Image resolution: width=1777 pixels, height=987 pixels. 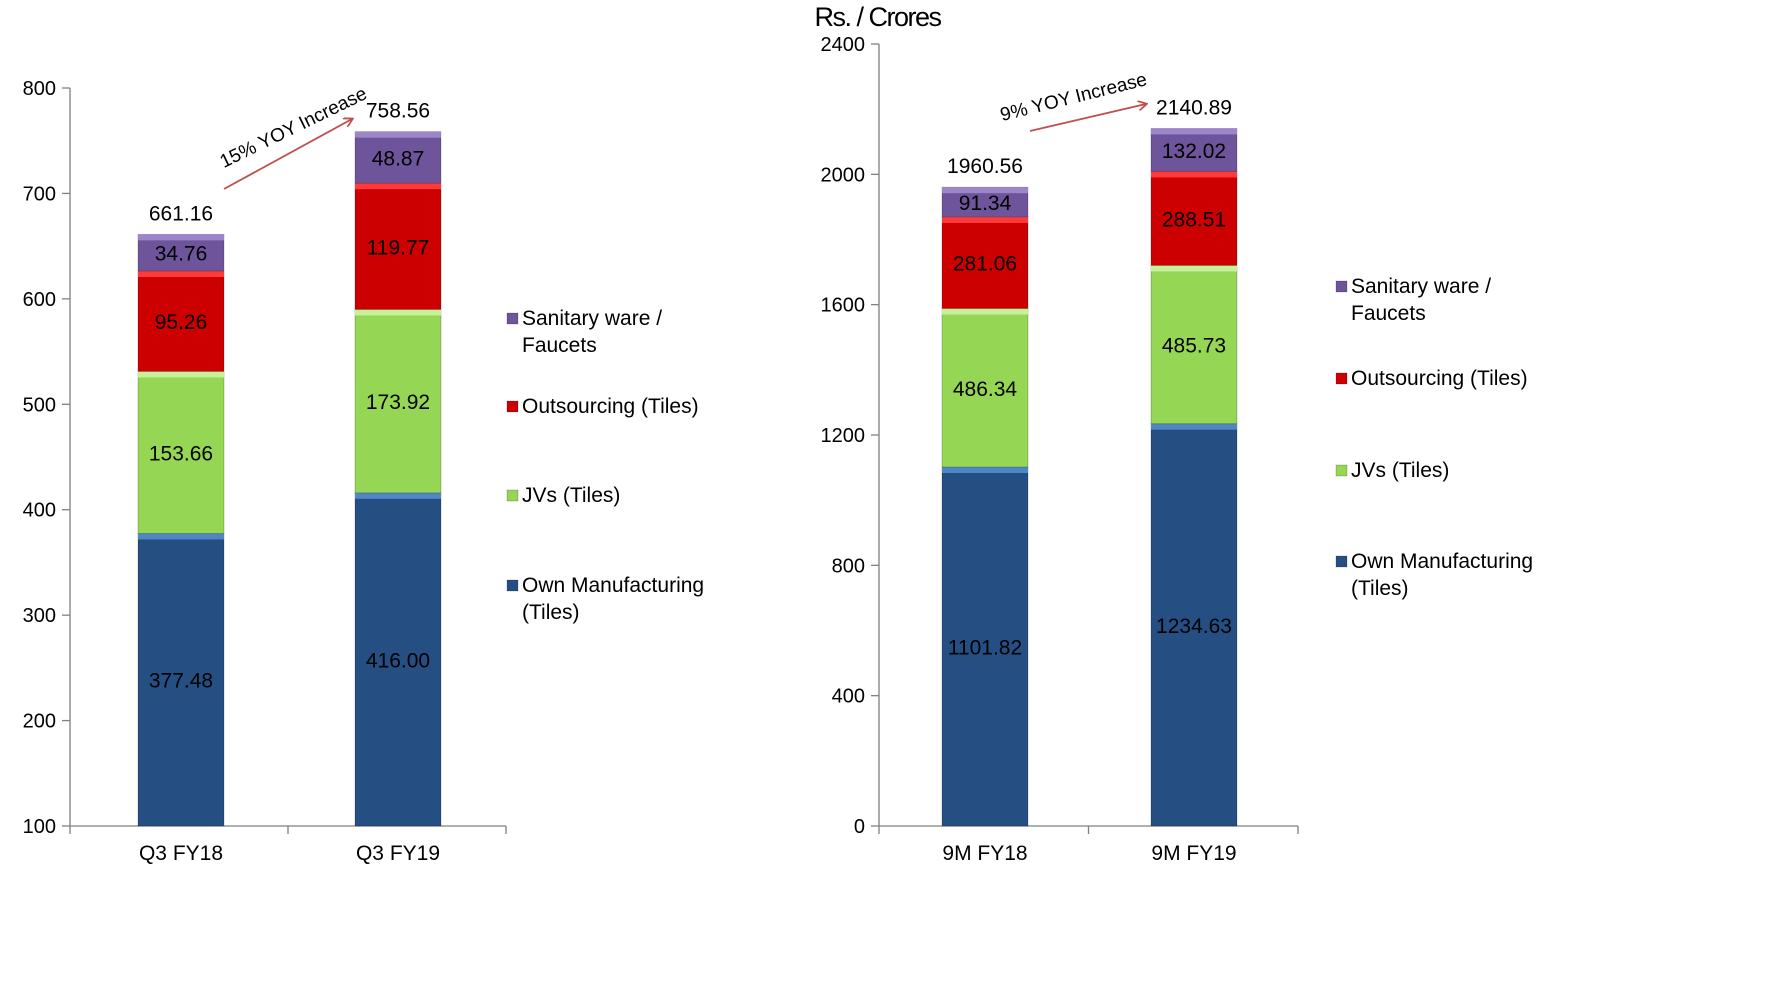 I want to click on data-label-jvs: 485.73, so click(x=1194, y=346).